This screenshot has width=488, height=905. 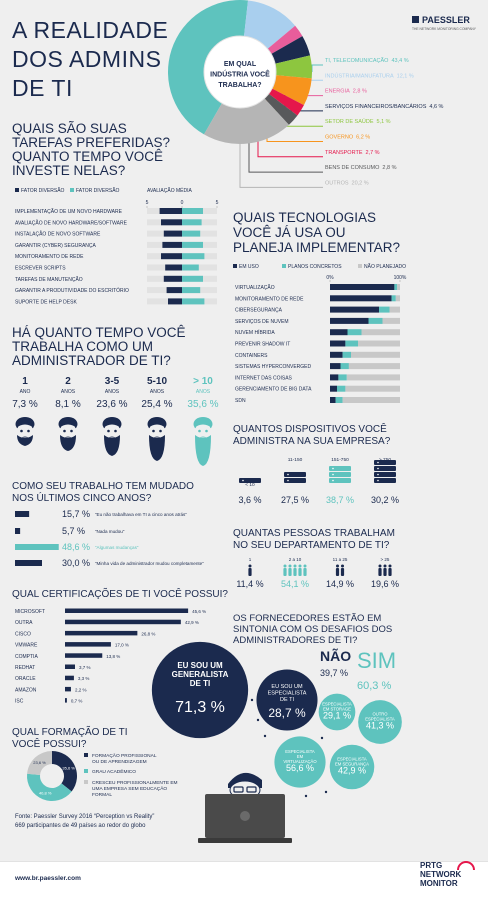 What do you see at coordinates (114, 771) in the screenshot?
I see `education-label: GRAU ACADÊMICO` at bounding box center [114, 771].